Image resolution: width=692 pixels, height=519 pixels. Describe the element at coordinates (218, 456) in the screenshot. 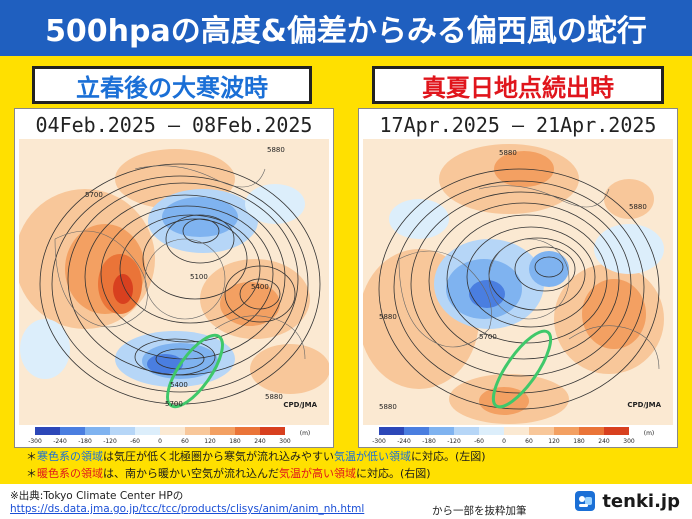

I see `note-text: は気圧が低く北極圏から寒気が流れ込みやすい` at that location.